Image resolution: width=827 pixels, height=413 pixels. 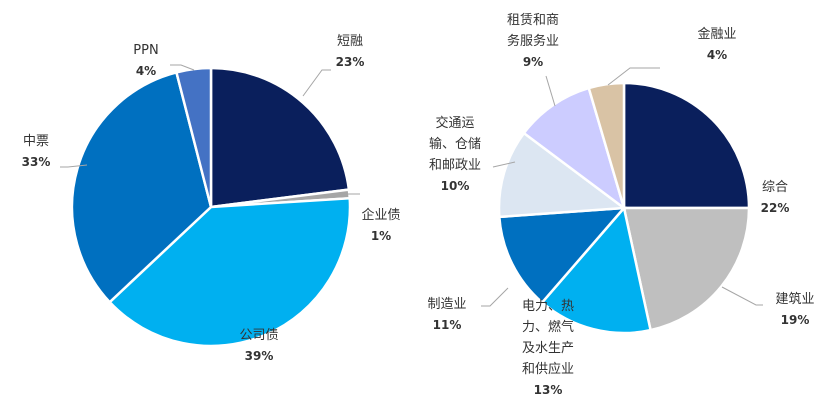 What do you see at coordinates (495, 297) in the screenshot?
I see `leader-manufacturing` at bounding box center [495, 297].